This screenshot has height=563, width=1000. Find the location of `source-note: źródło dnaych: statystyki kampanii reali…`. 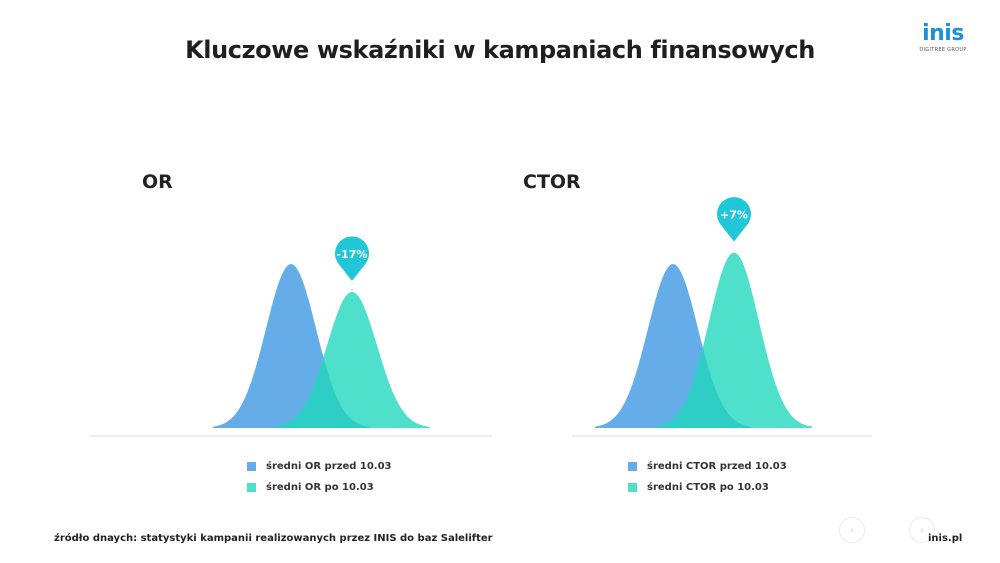

source-note: źródło dnaych: statystyki kampanii reali… is located at coordinates (273, 538).